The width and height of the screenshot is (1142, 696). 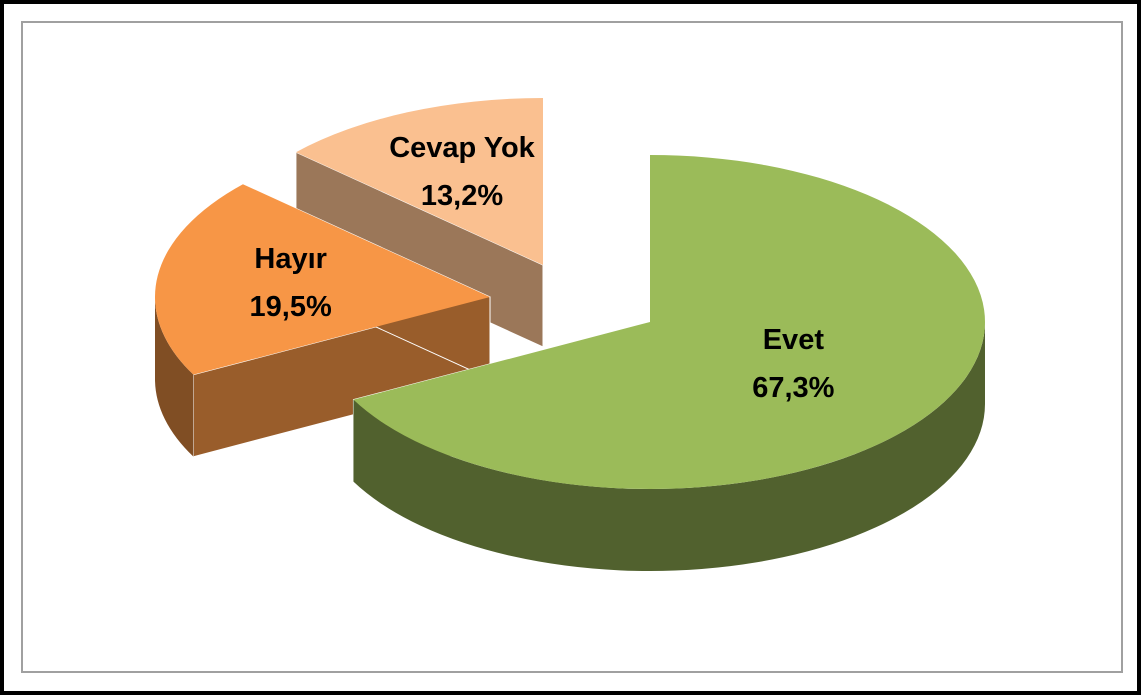 What do you see at coordinates (462, 196) in the screenshot?
I see `value-label: 13,2%` at bounding box center [462, 196].